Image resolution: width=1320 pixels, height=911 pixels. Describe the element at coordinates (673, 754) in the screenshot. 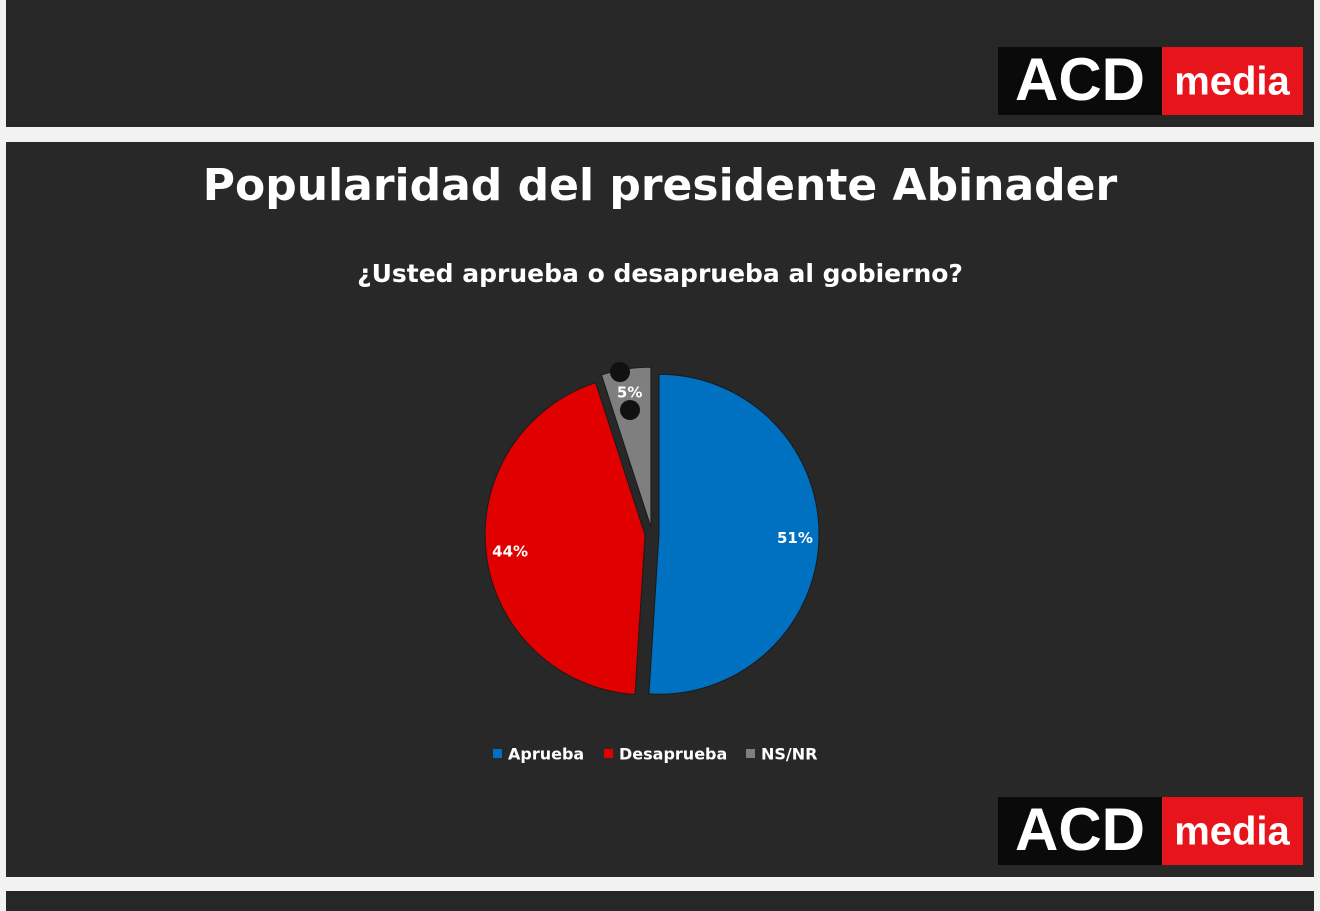

I see `legend-label: Desaprueba` at that location.